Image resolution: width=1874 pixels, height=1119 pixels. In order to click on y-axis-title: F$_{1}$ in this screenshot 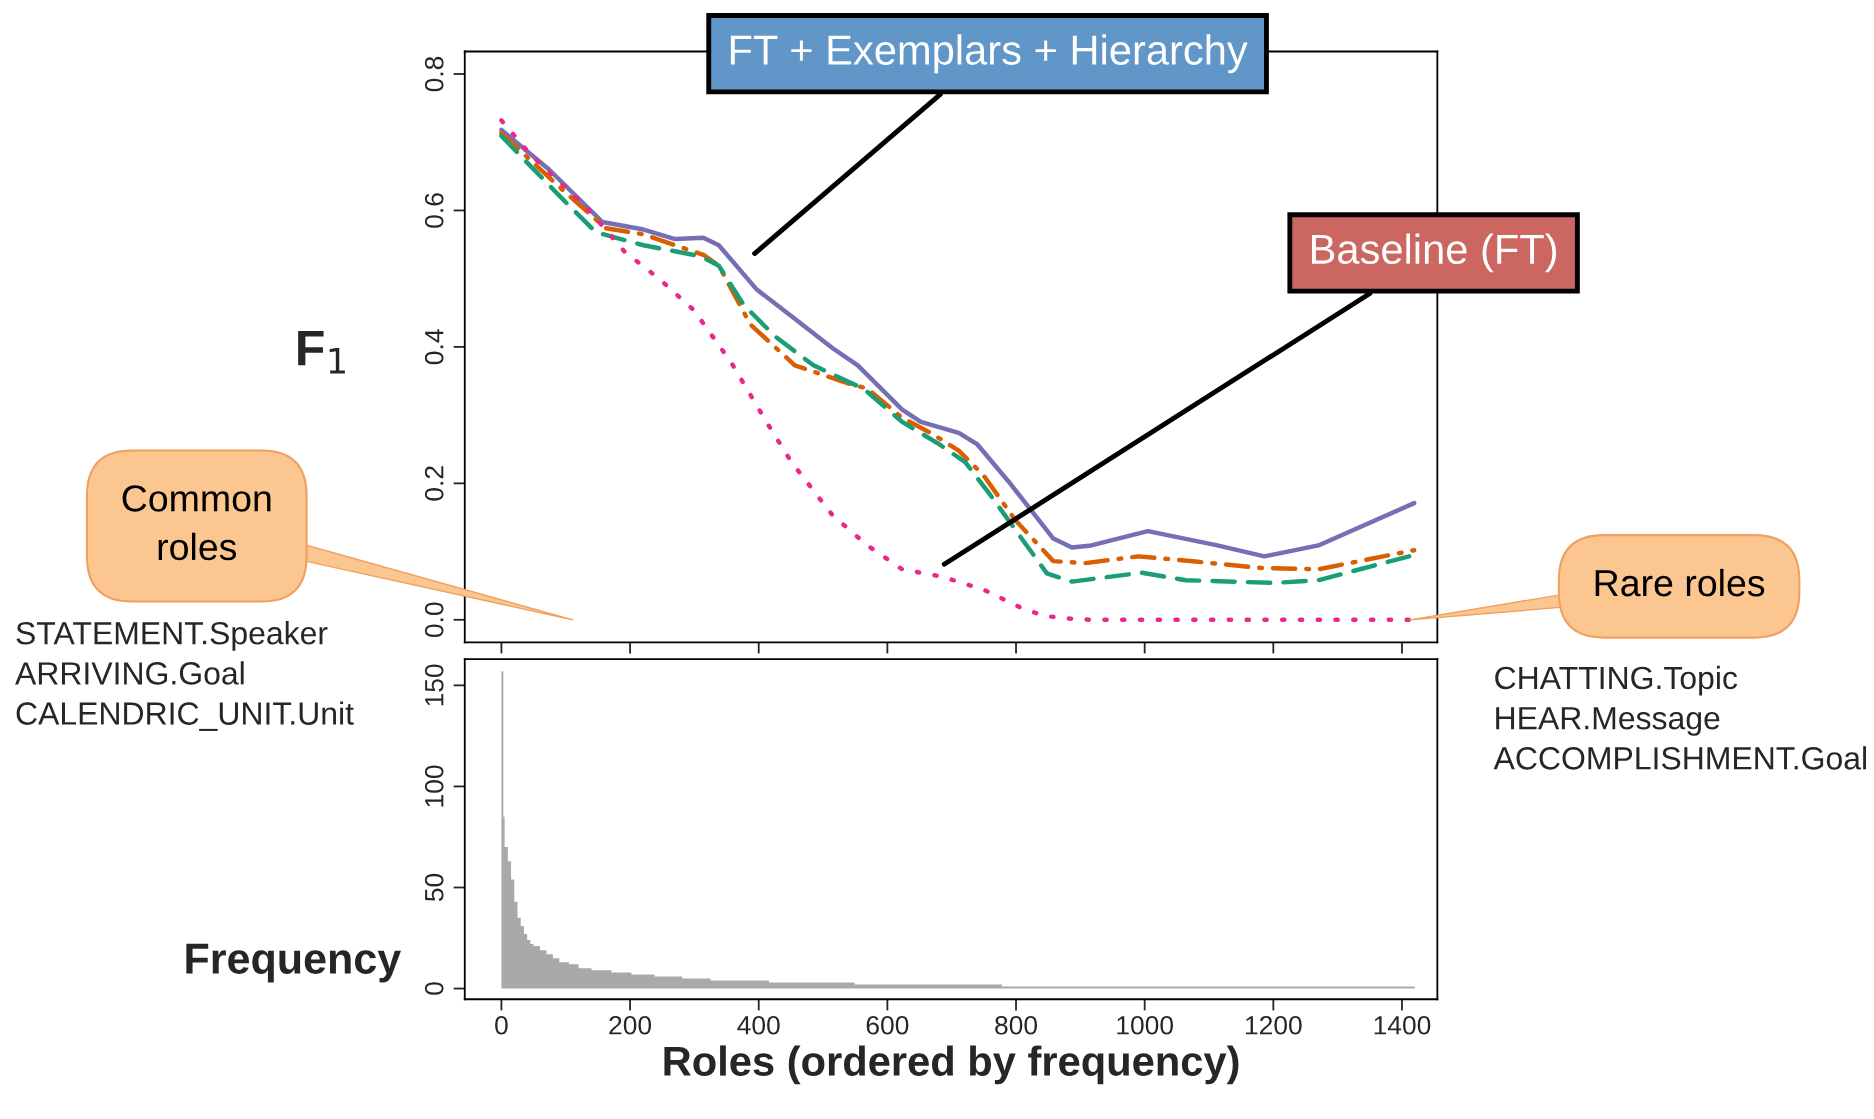, I will do `click(321, 352)`.